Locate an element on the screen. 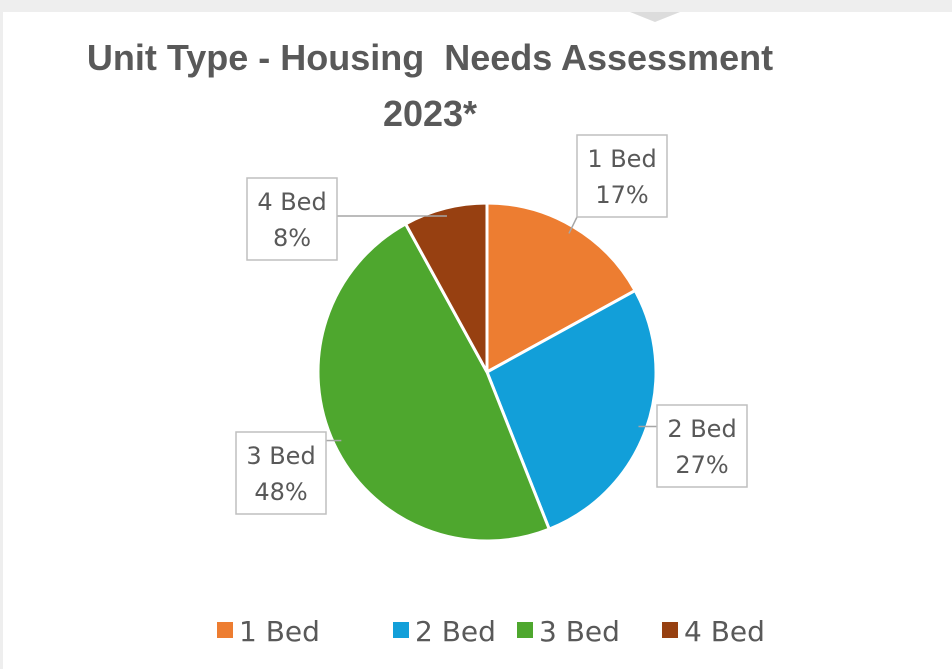 The image size is (952, 669). data-label-category: 1 Bed is located at coordinates (621, 159).